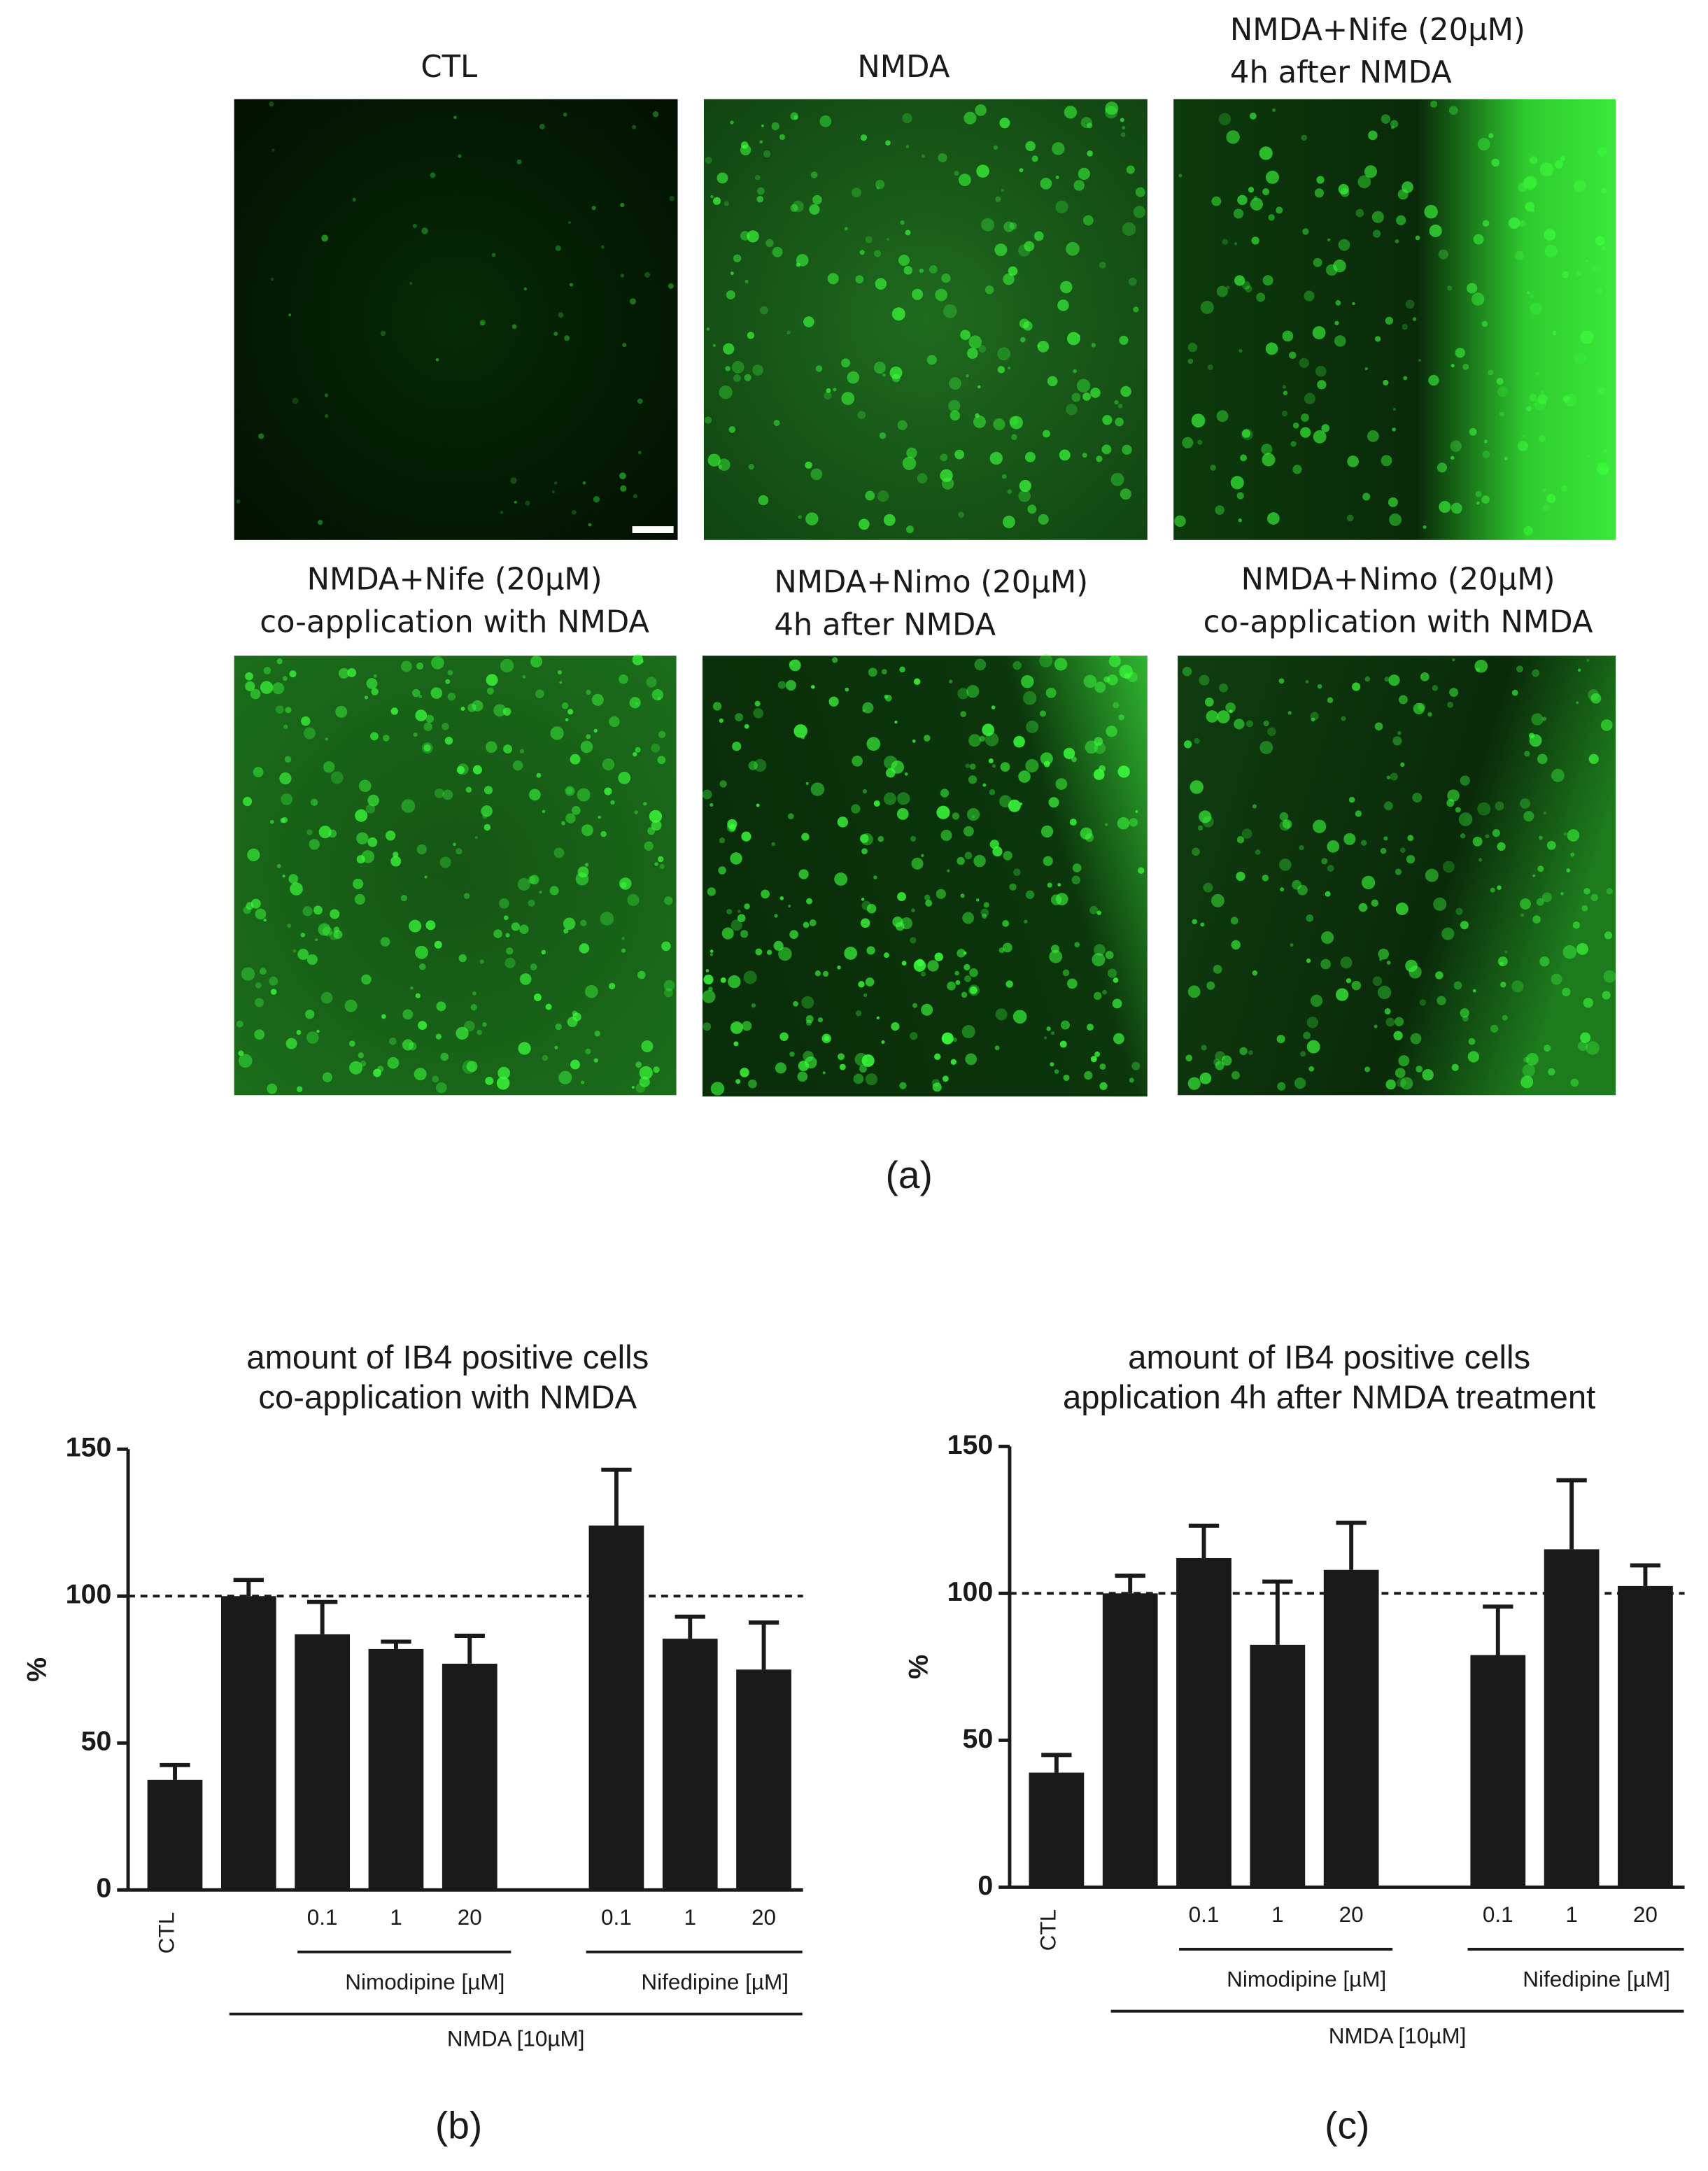  Describe the element at coordinates (1204, 1541) in the screenshot. I see `error-bar` at that location.